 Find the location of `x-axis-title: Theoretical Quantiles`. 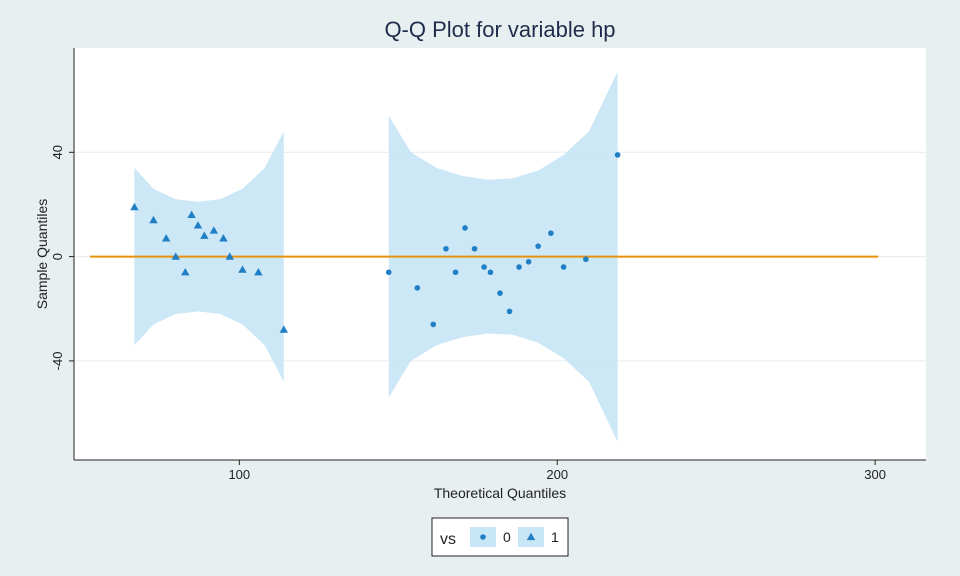

x-axis-title: Theoretical Quantiles is located at coordinates (500, 493).